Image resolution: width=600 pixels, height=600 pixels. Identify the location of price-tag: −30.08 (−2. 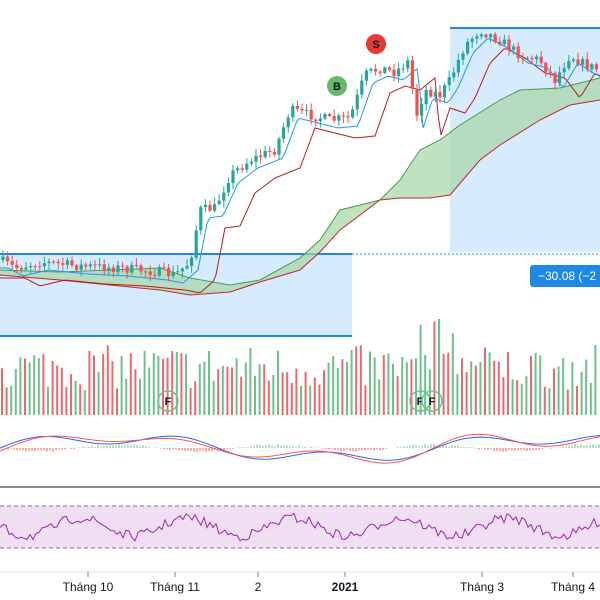
(565, 276).